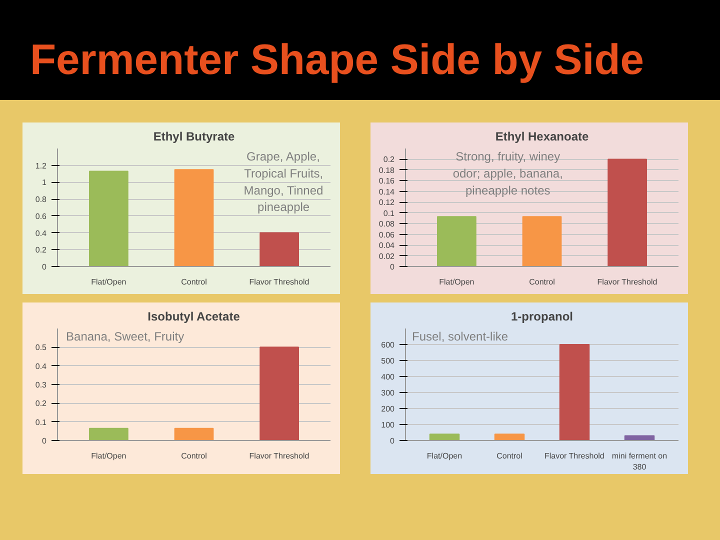 The image size is (720, 540). Describe the element at coordinates (388, 345) in the screenshot. I see `y-tick-label: 600` at that location.